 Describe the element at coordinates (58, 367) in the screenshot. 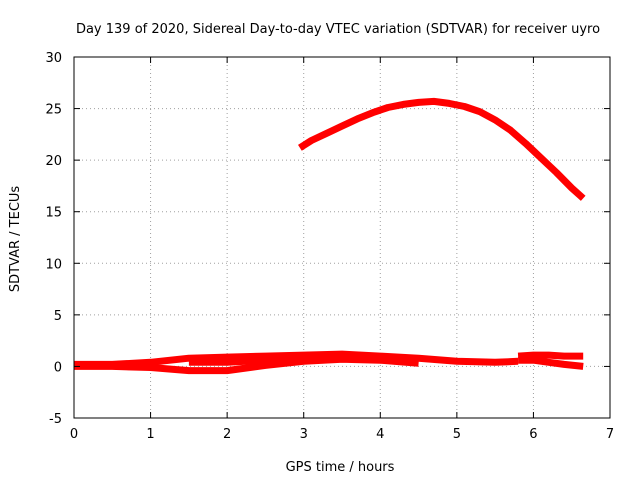

I see `y-tick-label: 0` at that location.